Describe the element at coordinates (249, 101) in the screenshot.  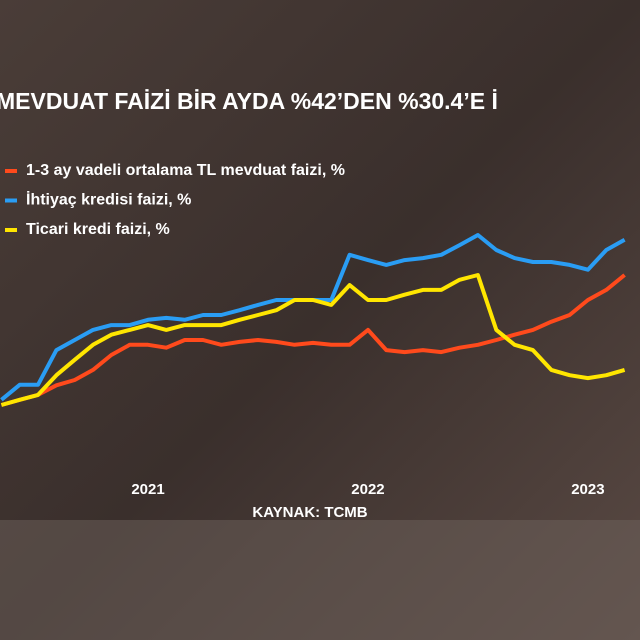
I see `chart-title: MEVDUAT FAİZİ BİR AYDA %42’DEN %30.4’E İ` at that location.